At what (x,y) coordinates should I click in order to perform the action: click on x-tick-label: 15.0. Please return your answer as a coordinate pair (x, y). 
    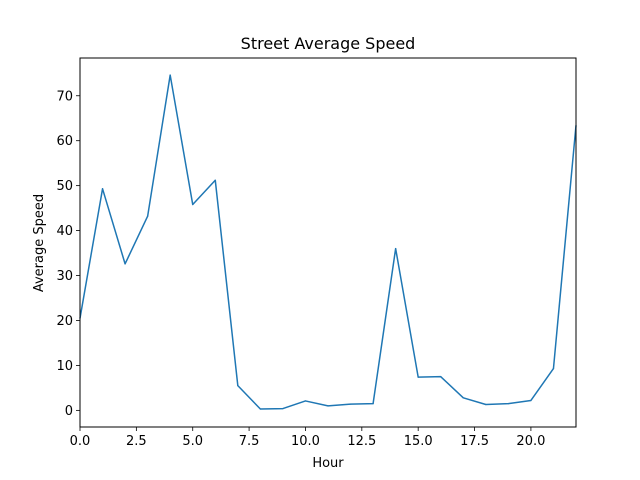
    Looking at the image, I should click on (418, 441).